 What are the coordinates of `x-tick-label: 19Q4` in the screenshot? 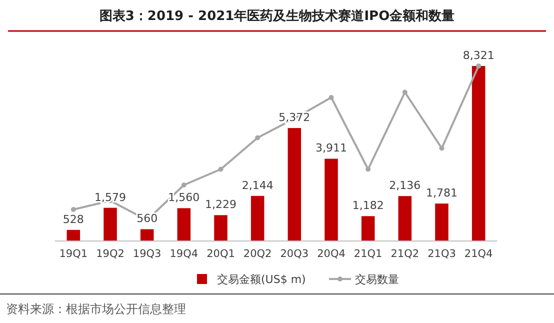 It's located at (184, 254).